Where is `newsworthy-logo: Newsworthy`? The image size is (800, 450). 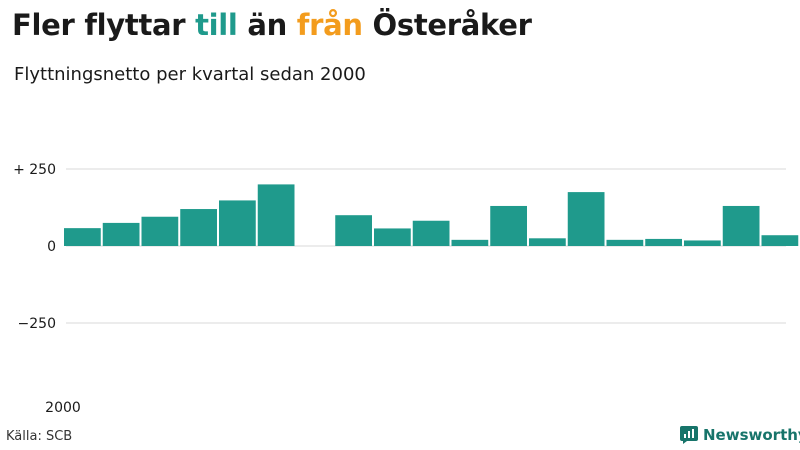
newsworthy-logo: Newsworthy is located at coordinates (740, 435).